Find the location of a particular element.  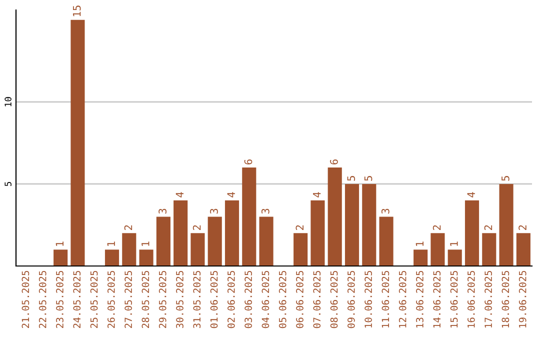

x-tick-label: 30.05.2025 is located at coordinates (180, 299).